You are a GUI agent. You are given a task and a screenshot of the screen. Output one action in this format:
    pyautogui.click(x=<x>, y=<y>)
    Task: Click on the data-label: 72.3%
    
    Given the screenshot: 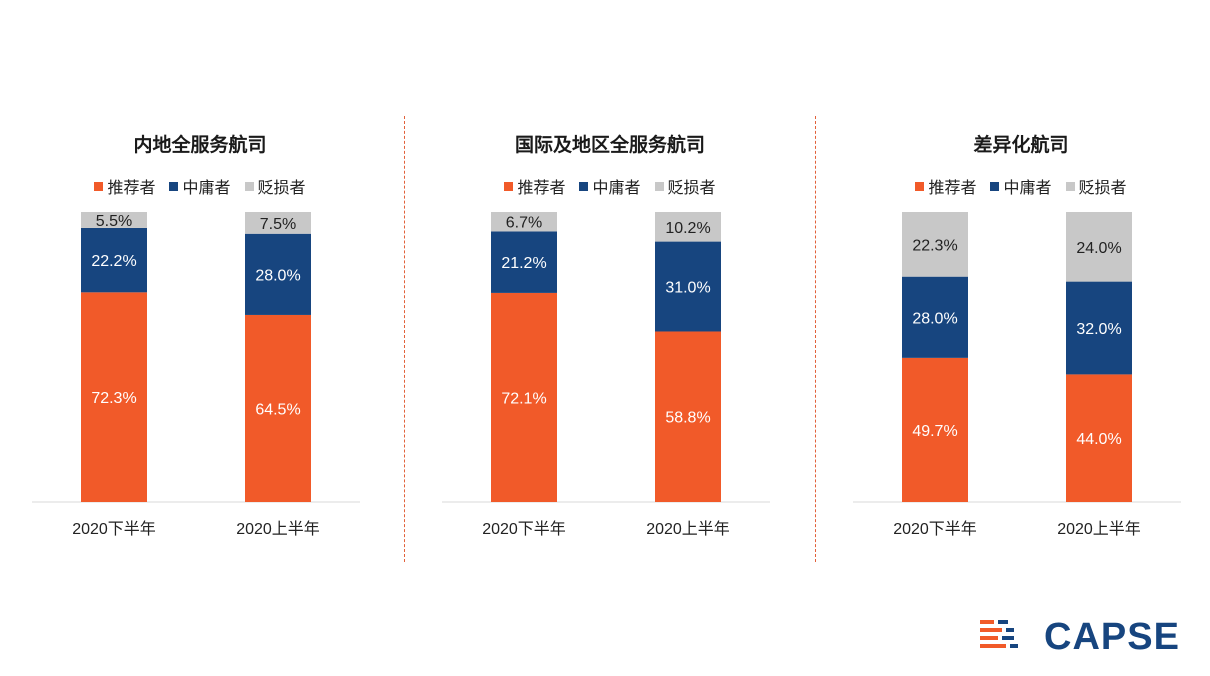 What is the action you would take?
    pyautogui.click(x=113, y=398)
    